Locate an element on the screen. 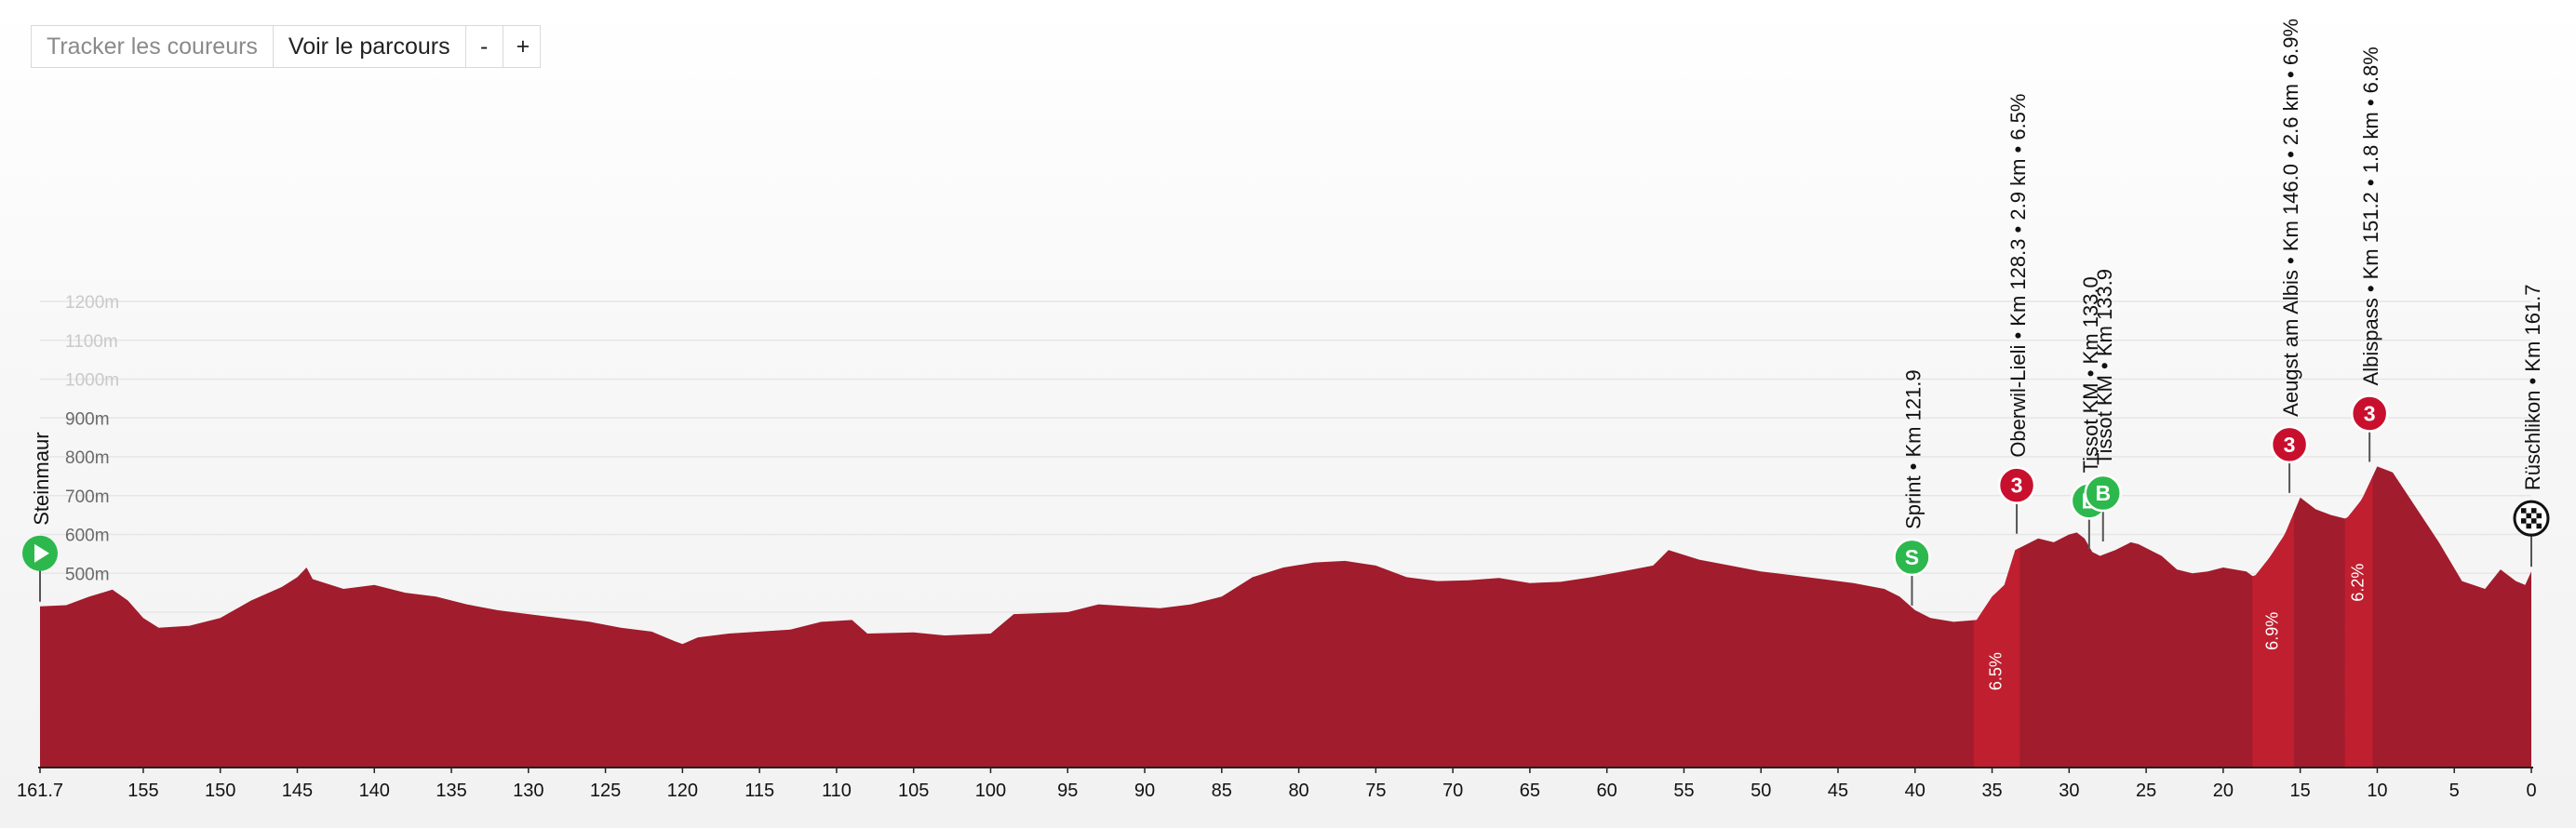  climb-gradient-label: 6.9% is located at coordinates (2271, 631).